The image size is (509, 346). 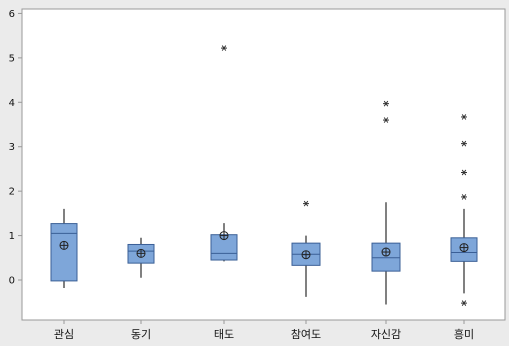 I want to click on x-tick-label-1: 관심, so click(x=64, y=334).